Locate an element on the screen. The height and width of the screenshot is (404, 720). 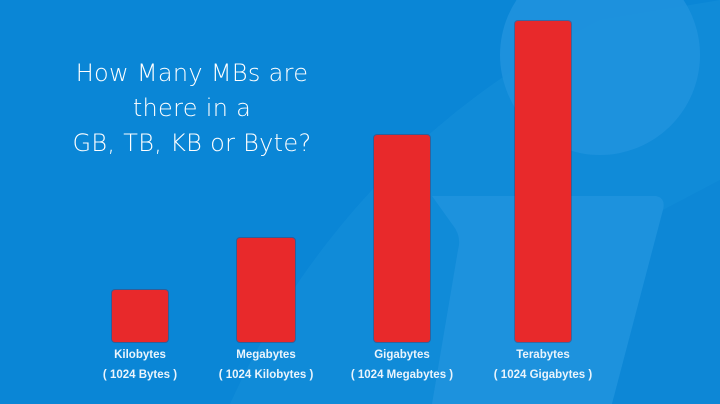
category-label: Kilobytes is located at coordinates (140, 355).